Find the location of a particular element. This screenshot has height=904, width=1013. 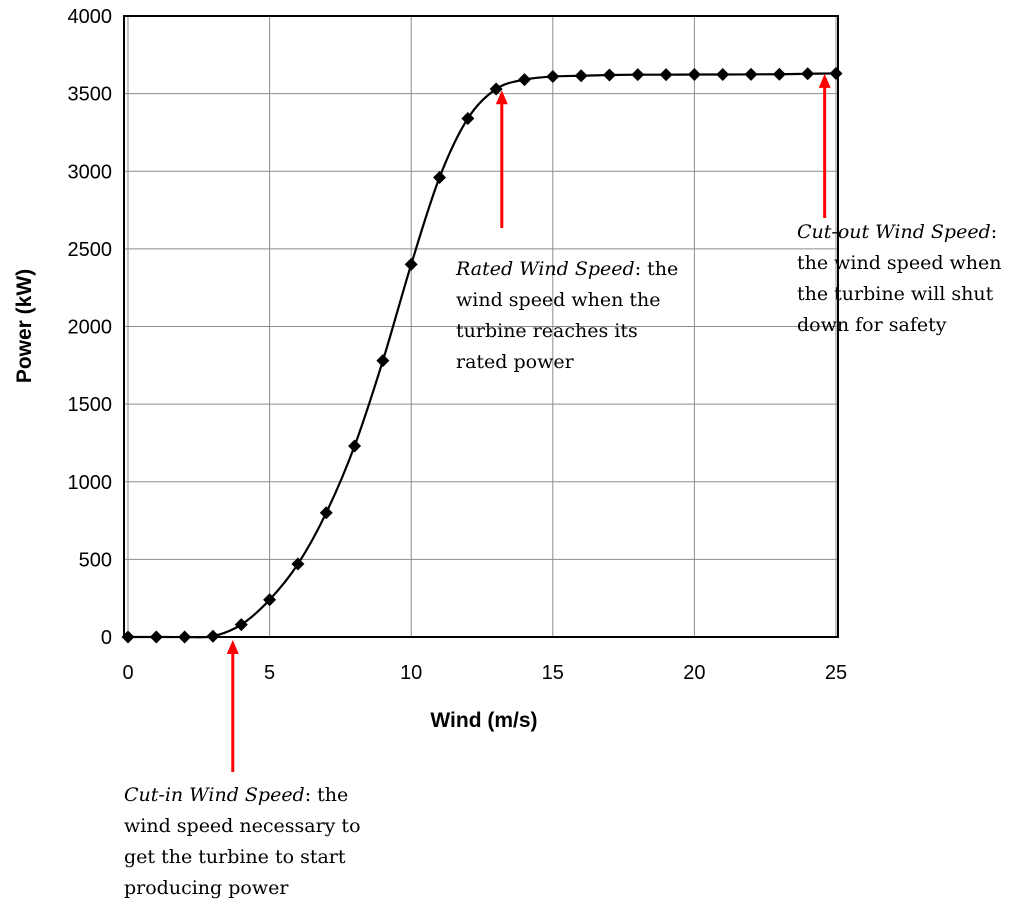

y-tick-label: 0 is located at coordinates (106, 638).